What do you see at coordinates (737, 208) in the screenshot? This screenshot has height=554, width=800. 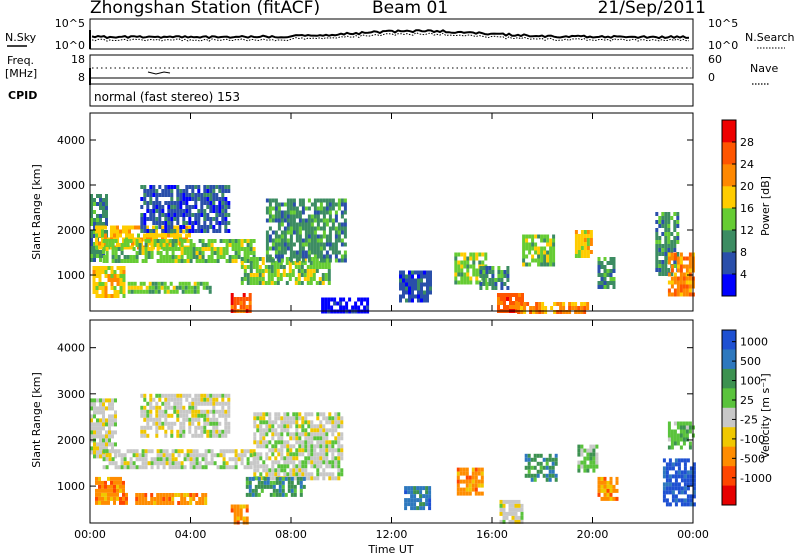 I see `power-colorbar: 4 8 12 16 20 24 28` at bounding box center [737, 208].